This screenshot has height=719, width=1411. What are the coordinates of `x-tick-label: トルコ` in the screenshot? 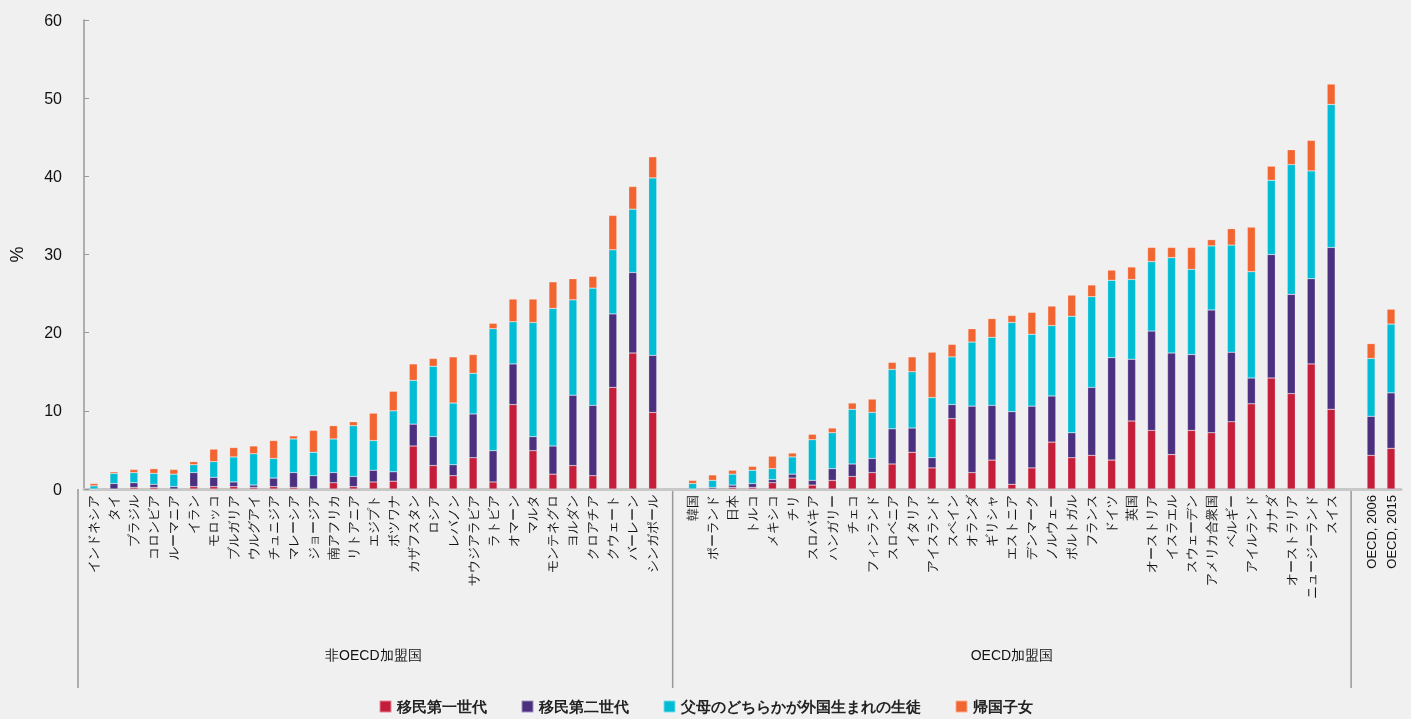 It's located at (752, 514).